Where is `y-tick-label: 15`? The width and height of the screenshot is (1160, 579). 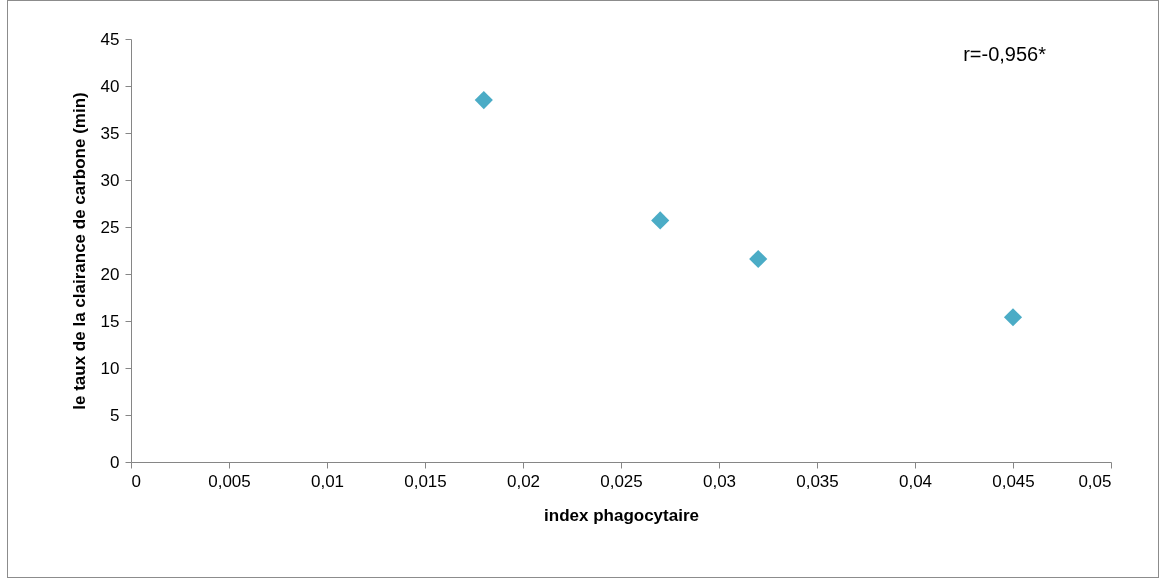 y-tick-label: 15 is located at coordinates (110, 321).